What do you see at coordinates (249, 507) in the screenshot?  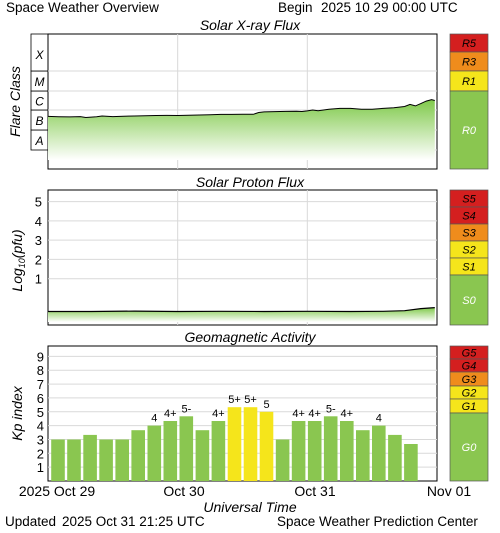 I see `x-axis-title: Universal Time` at bounding box center [249, 507].